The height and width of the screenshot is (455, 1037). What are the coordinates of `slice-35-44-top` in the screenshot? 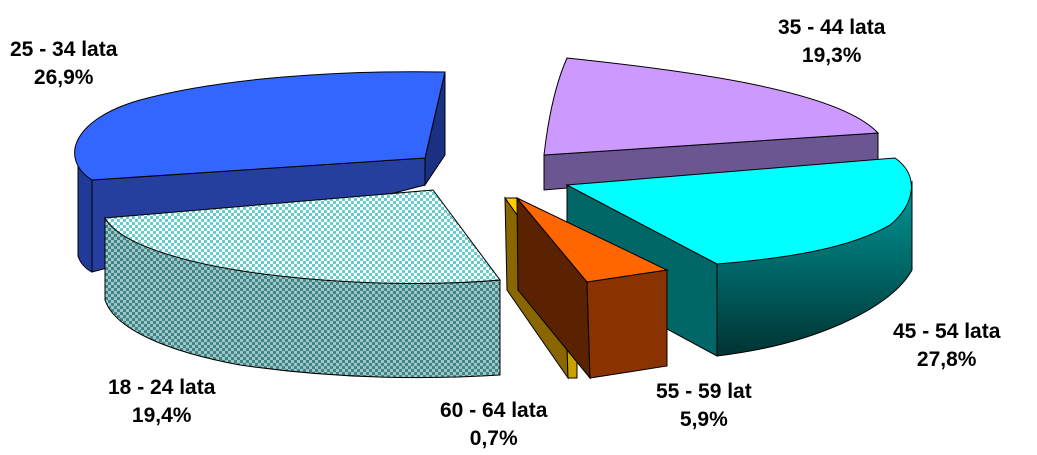 It's located at (711, 106).